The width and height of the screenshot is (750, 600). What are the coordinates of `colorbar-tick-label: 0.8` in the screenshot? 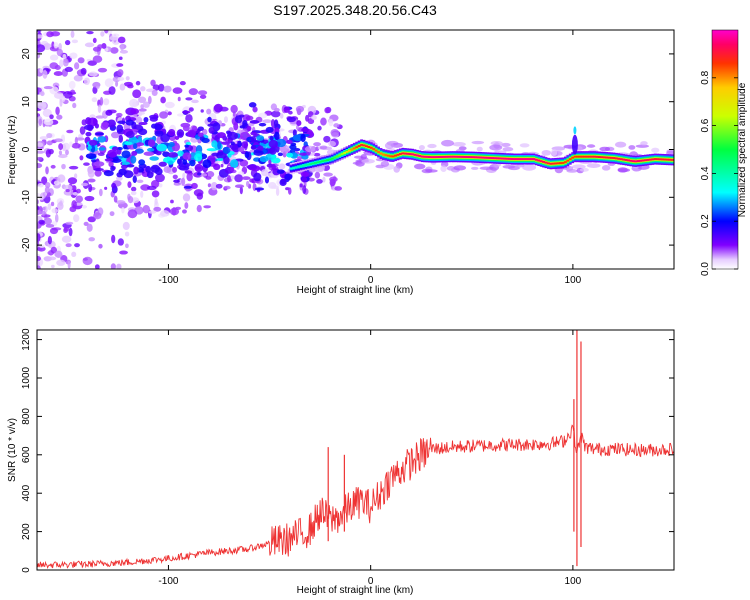 It's located at (705, 77).